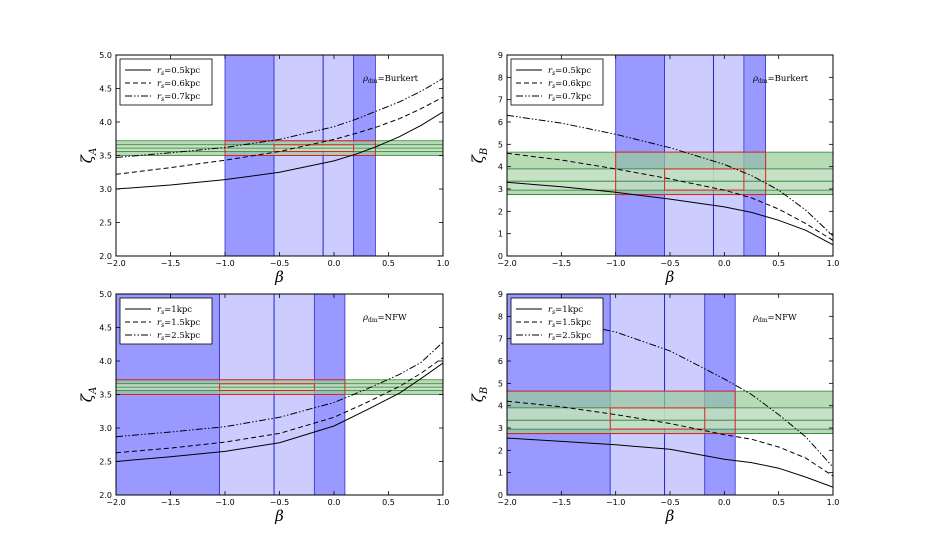 The image size is (926, 548). What do you see at coordinates (231, 387) in the screenshot?
I see `overlap-rect-outer` at bounding box center [231, 387].